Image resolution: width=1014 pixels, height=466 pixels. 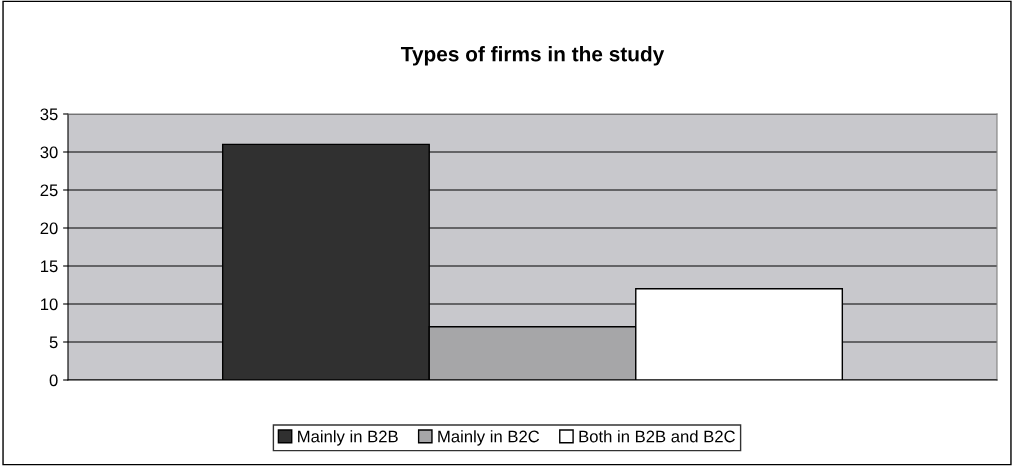 What do you see at coordinates (49, 152) in the screenshot?
I see `y-tick-label: 30` at bounding box center [49, 152].